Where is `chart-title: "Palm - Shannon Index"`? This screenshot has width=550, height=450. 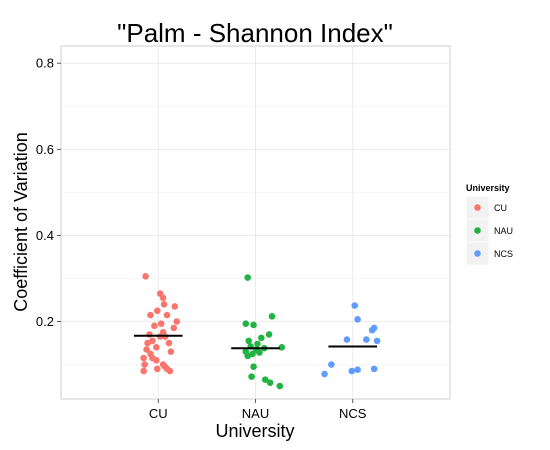
chart-title: "Palm - Shannon Index" is located at coordinates (255, 33).